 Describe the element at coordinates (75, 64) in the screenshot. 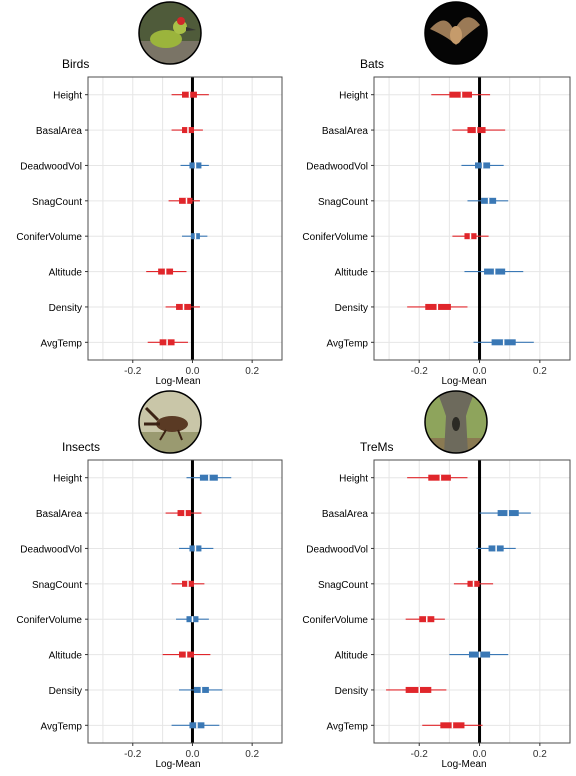

I see `panel-title: Birds` at that location.